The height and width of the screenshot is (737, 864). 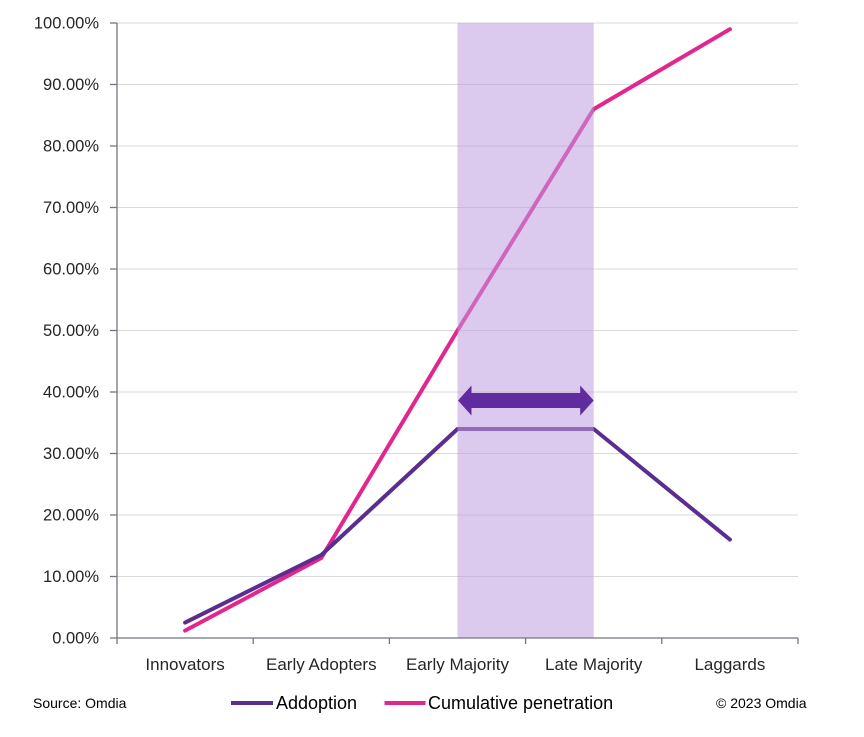 What do you see at coordinates (71, 577) in the screenshot?
I see `svg-text: 10.00%` at bounding box center [71, 577].